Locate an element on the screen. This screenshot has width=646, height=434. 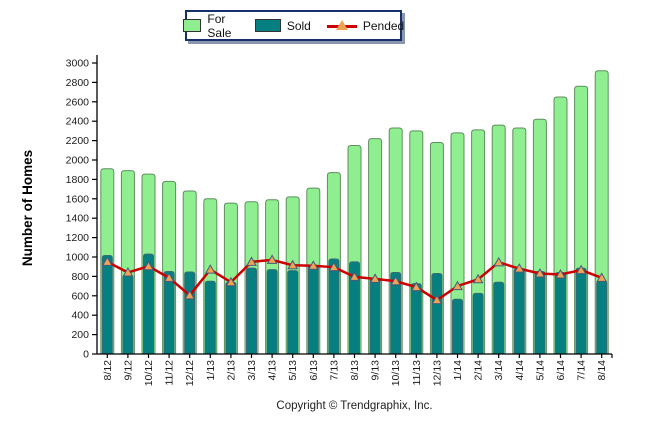
y-tick-label: 2600 is located at coordinates (78, 102).